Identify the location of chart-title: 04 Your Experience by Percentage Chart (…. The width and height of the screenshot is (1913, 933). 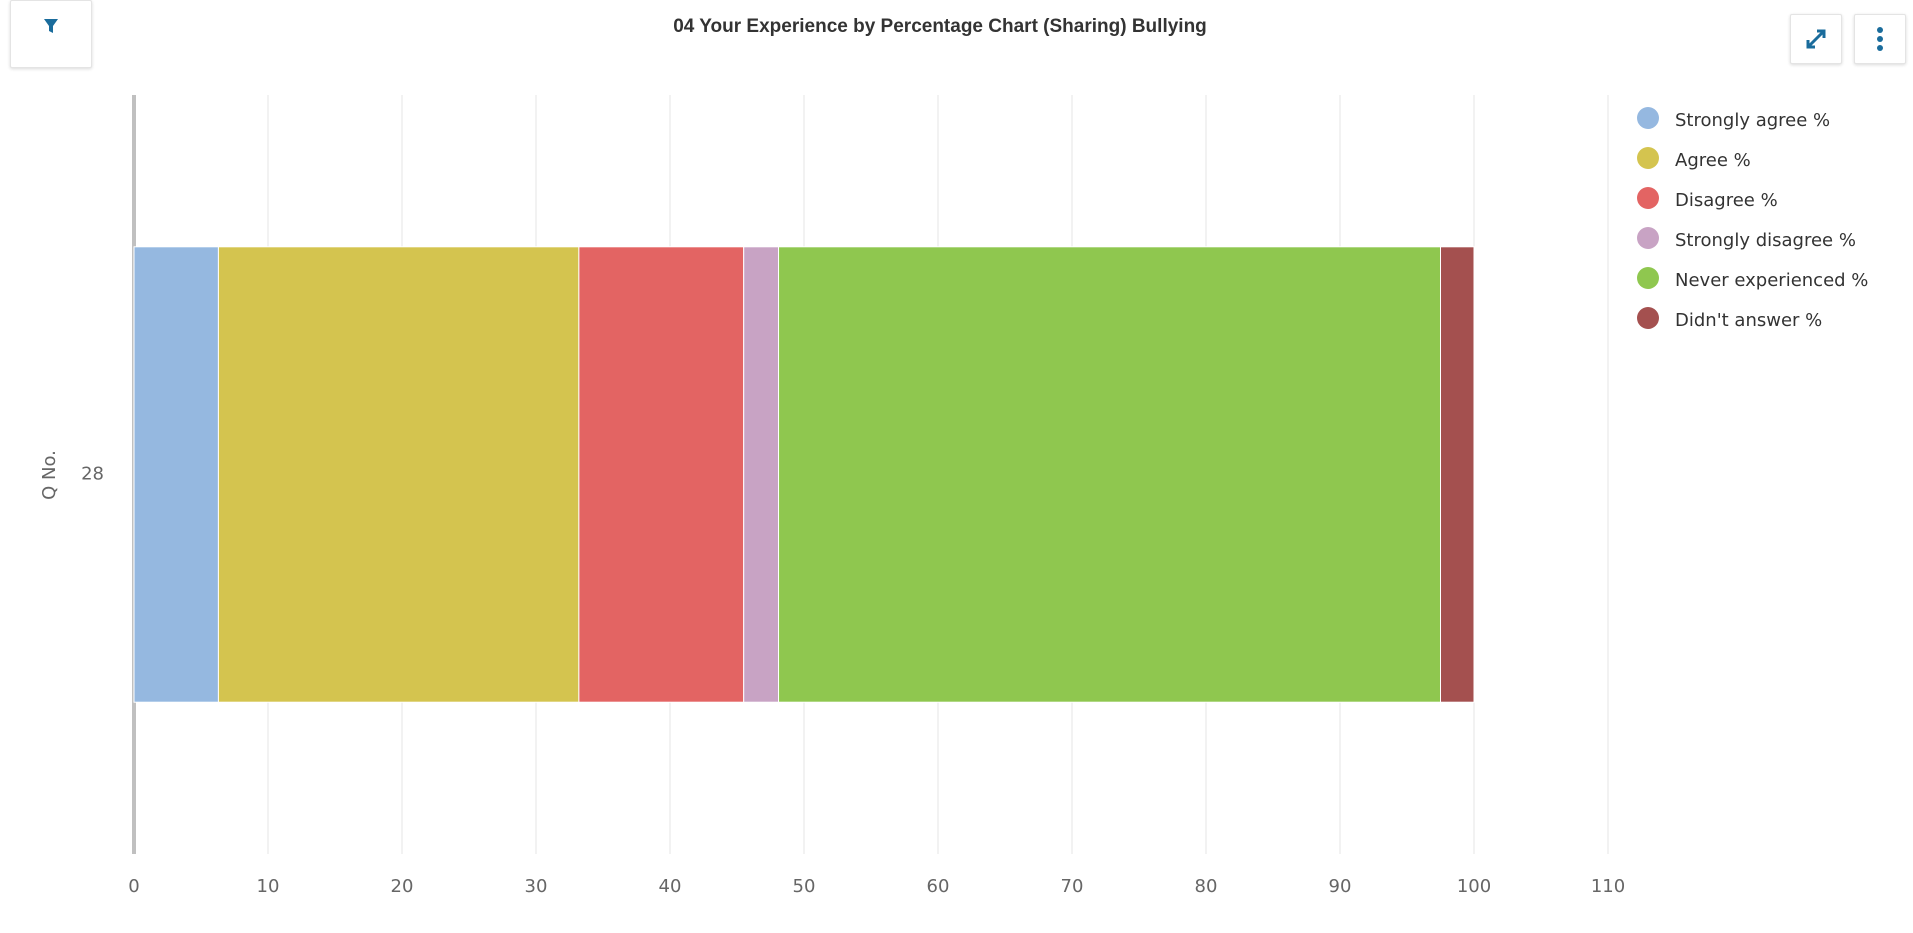
(940, 26).